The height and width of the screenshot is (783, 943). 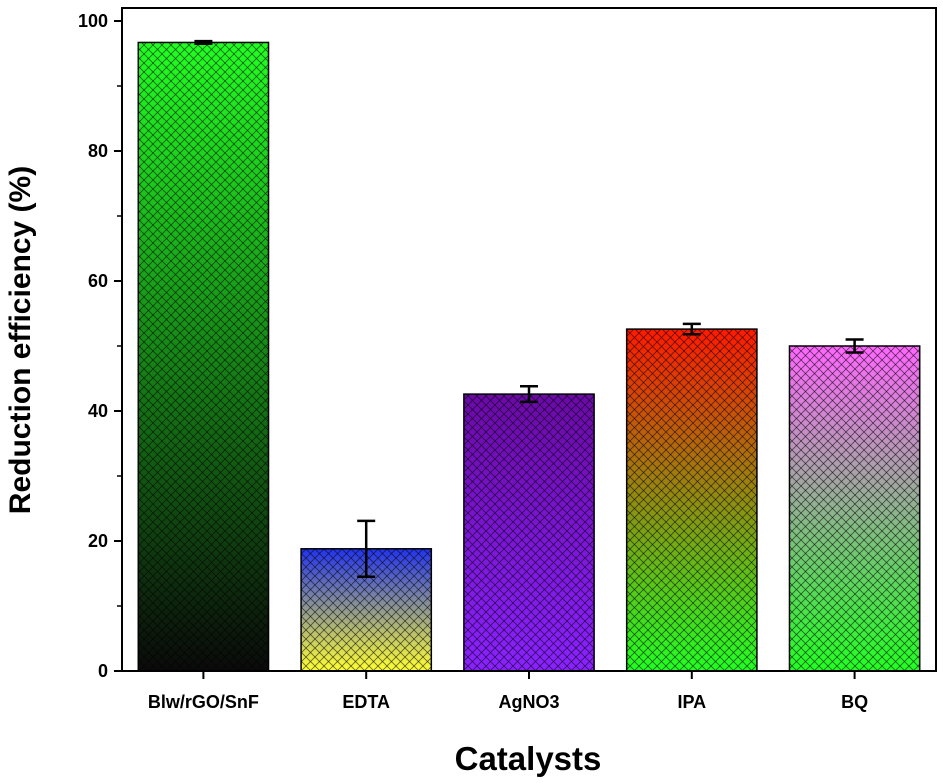 What do you see at coordinates (528, 758) in the screenshot?
I see `x-axis-title: Catalysts` at bounding box center [528, 758].